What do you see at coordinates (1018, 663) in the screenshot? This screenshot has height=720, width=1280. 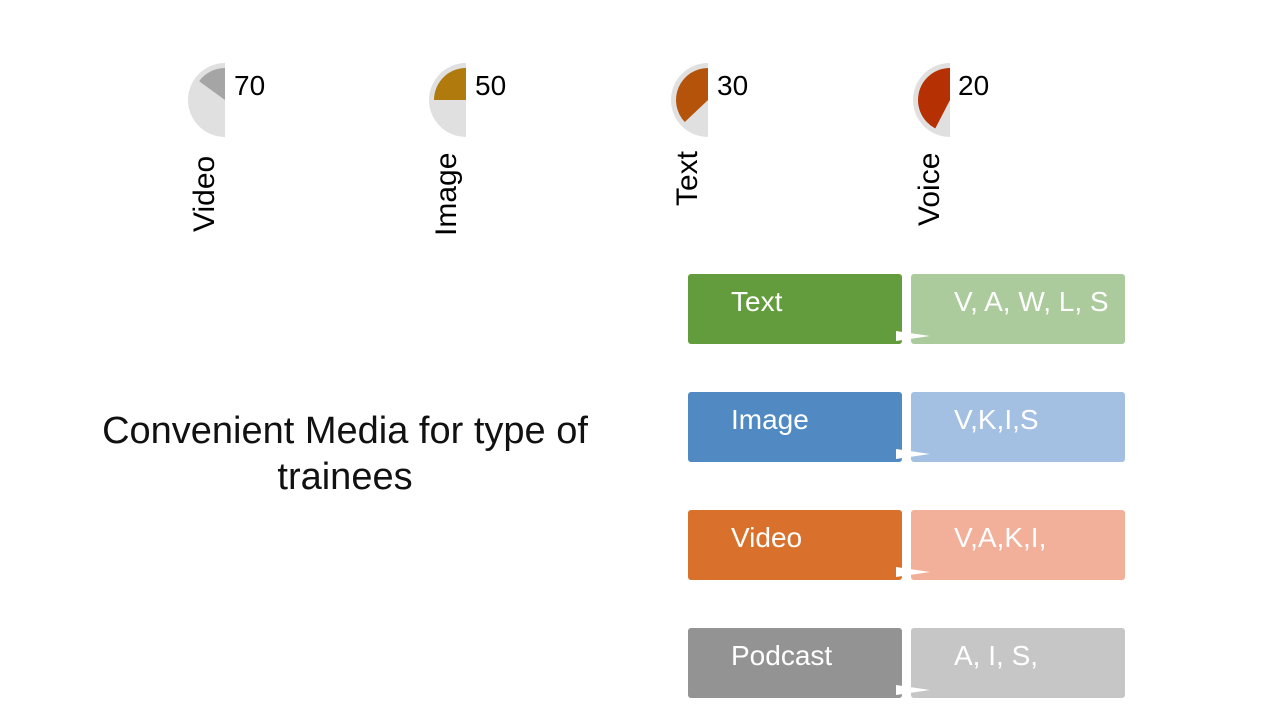 I see `trainee-types-box: A, I, S,` at bounding box center [1018, 663].